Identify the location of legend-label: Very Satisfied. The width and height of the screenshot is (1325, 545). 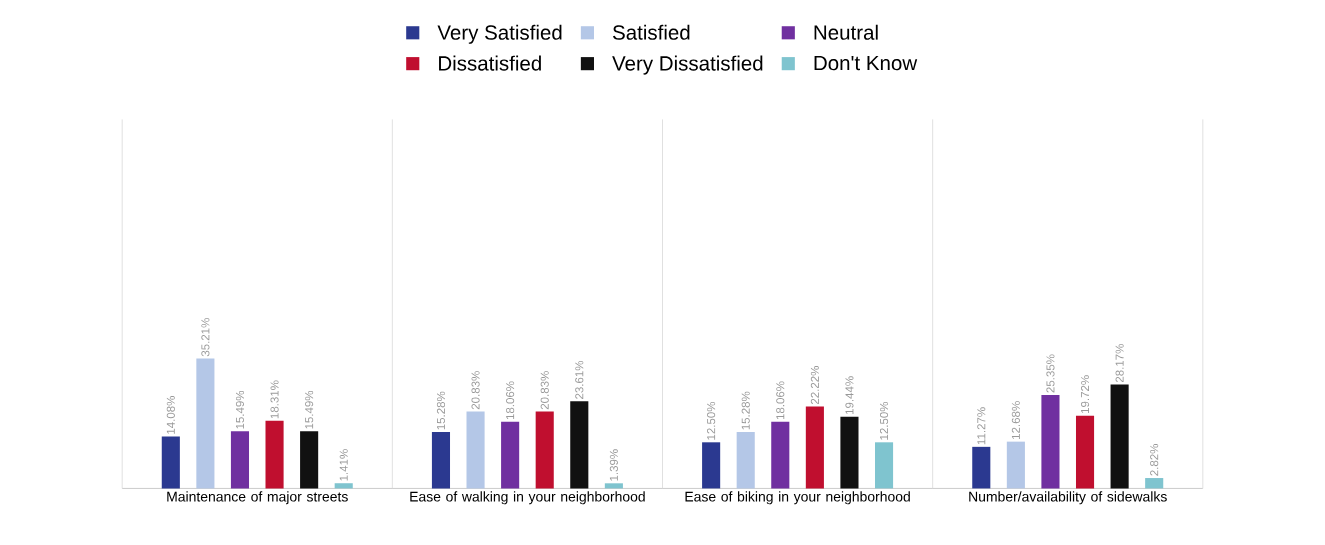
(499, 34).